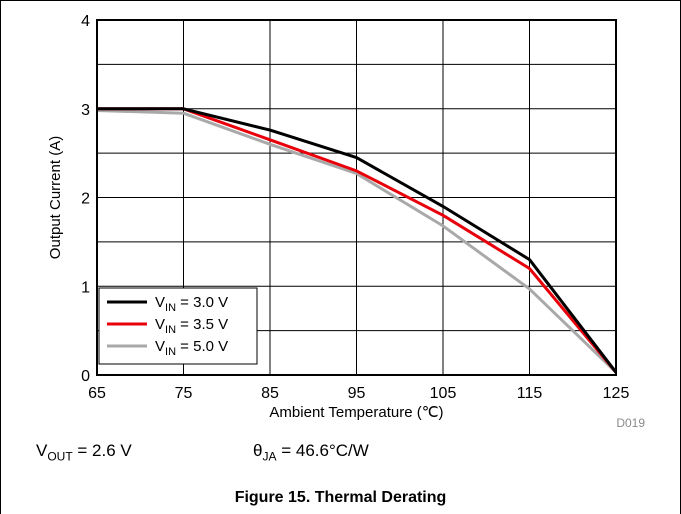 The image size is (681, 514). Describe the element at coordinates (356, 412) in the screenshot. I see `x-axis-title: Ambient Temperature (℃)` at that location.